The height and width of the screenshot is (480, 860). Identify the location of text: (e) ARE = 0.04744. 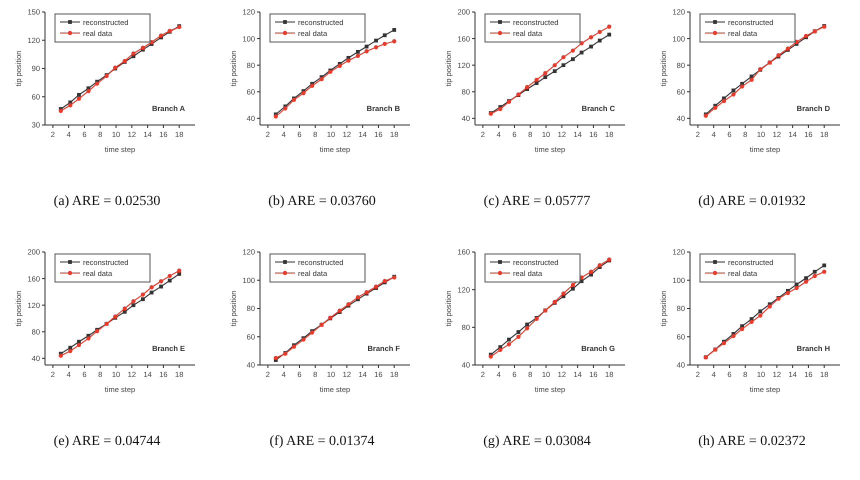
(107, 441).